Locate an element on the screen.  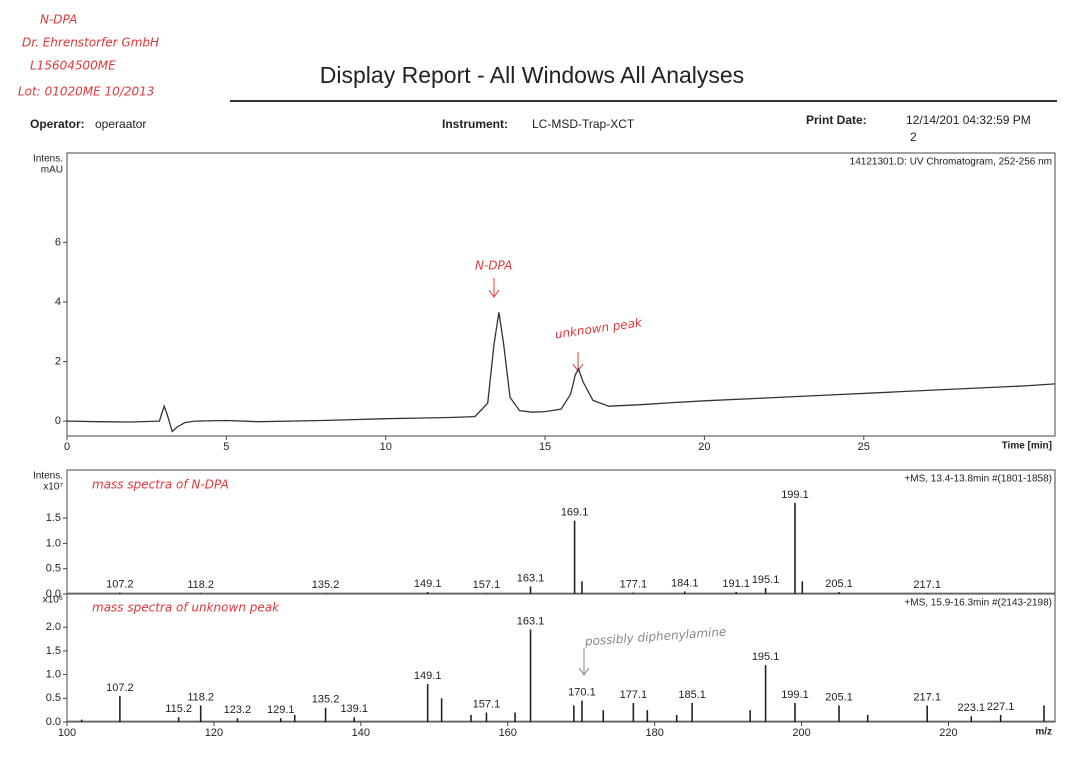
x-tick-label: 10 is located at coordinates (386, 447).